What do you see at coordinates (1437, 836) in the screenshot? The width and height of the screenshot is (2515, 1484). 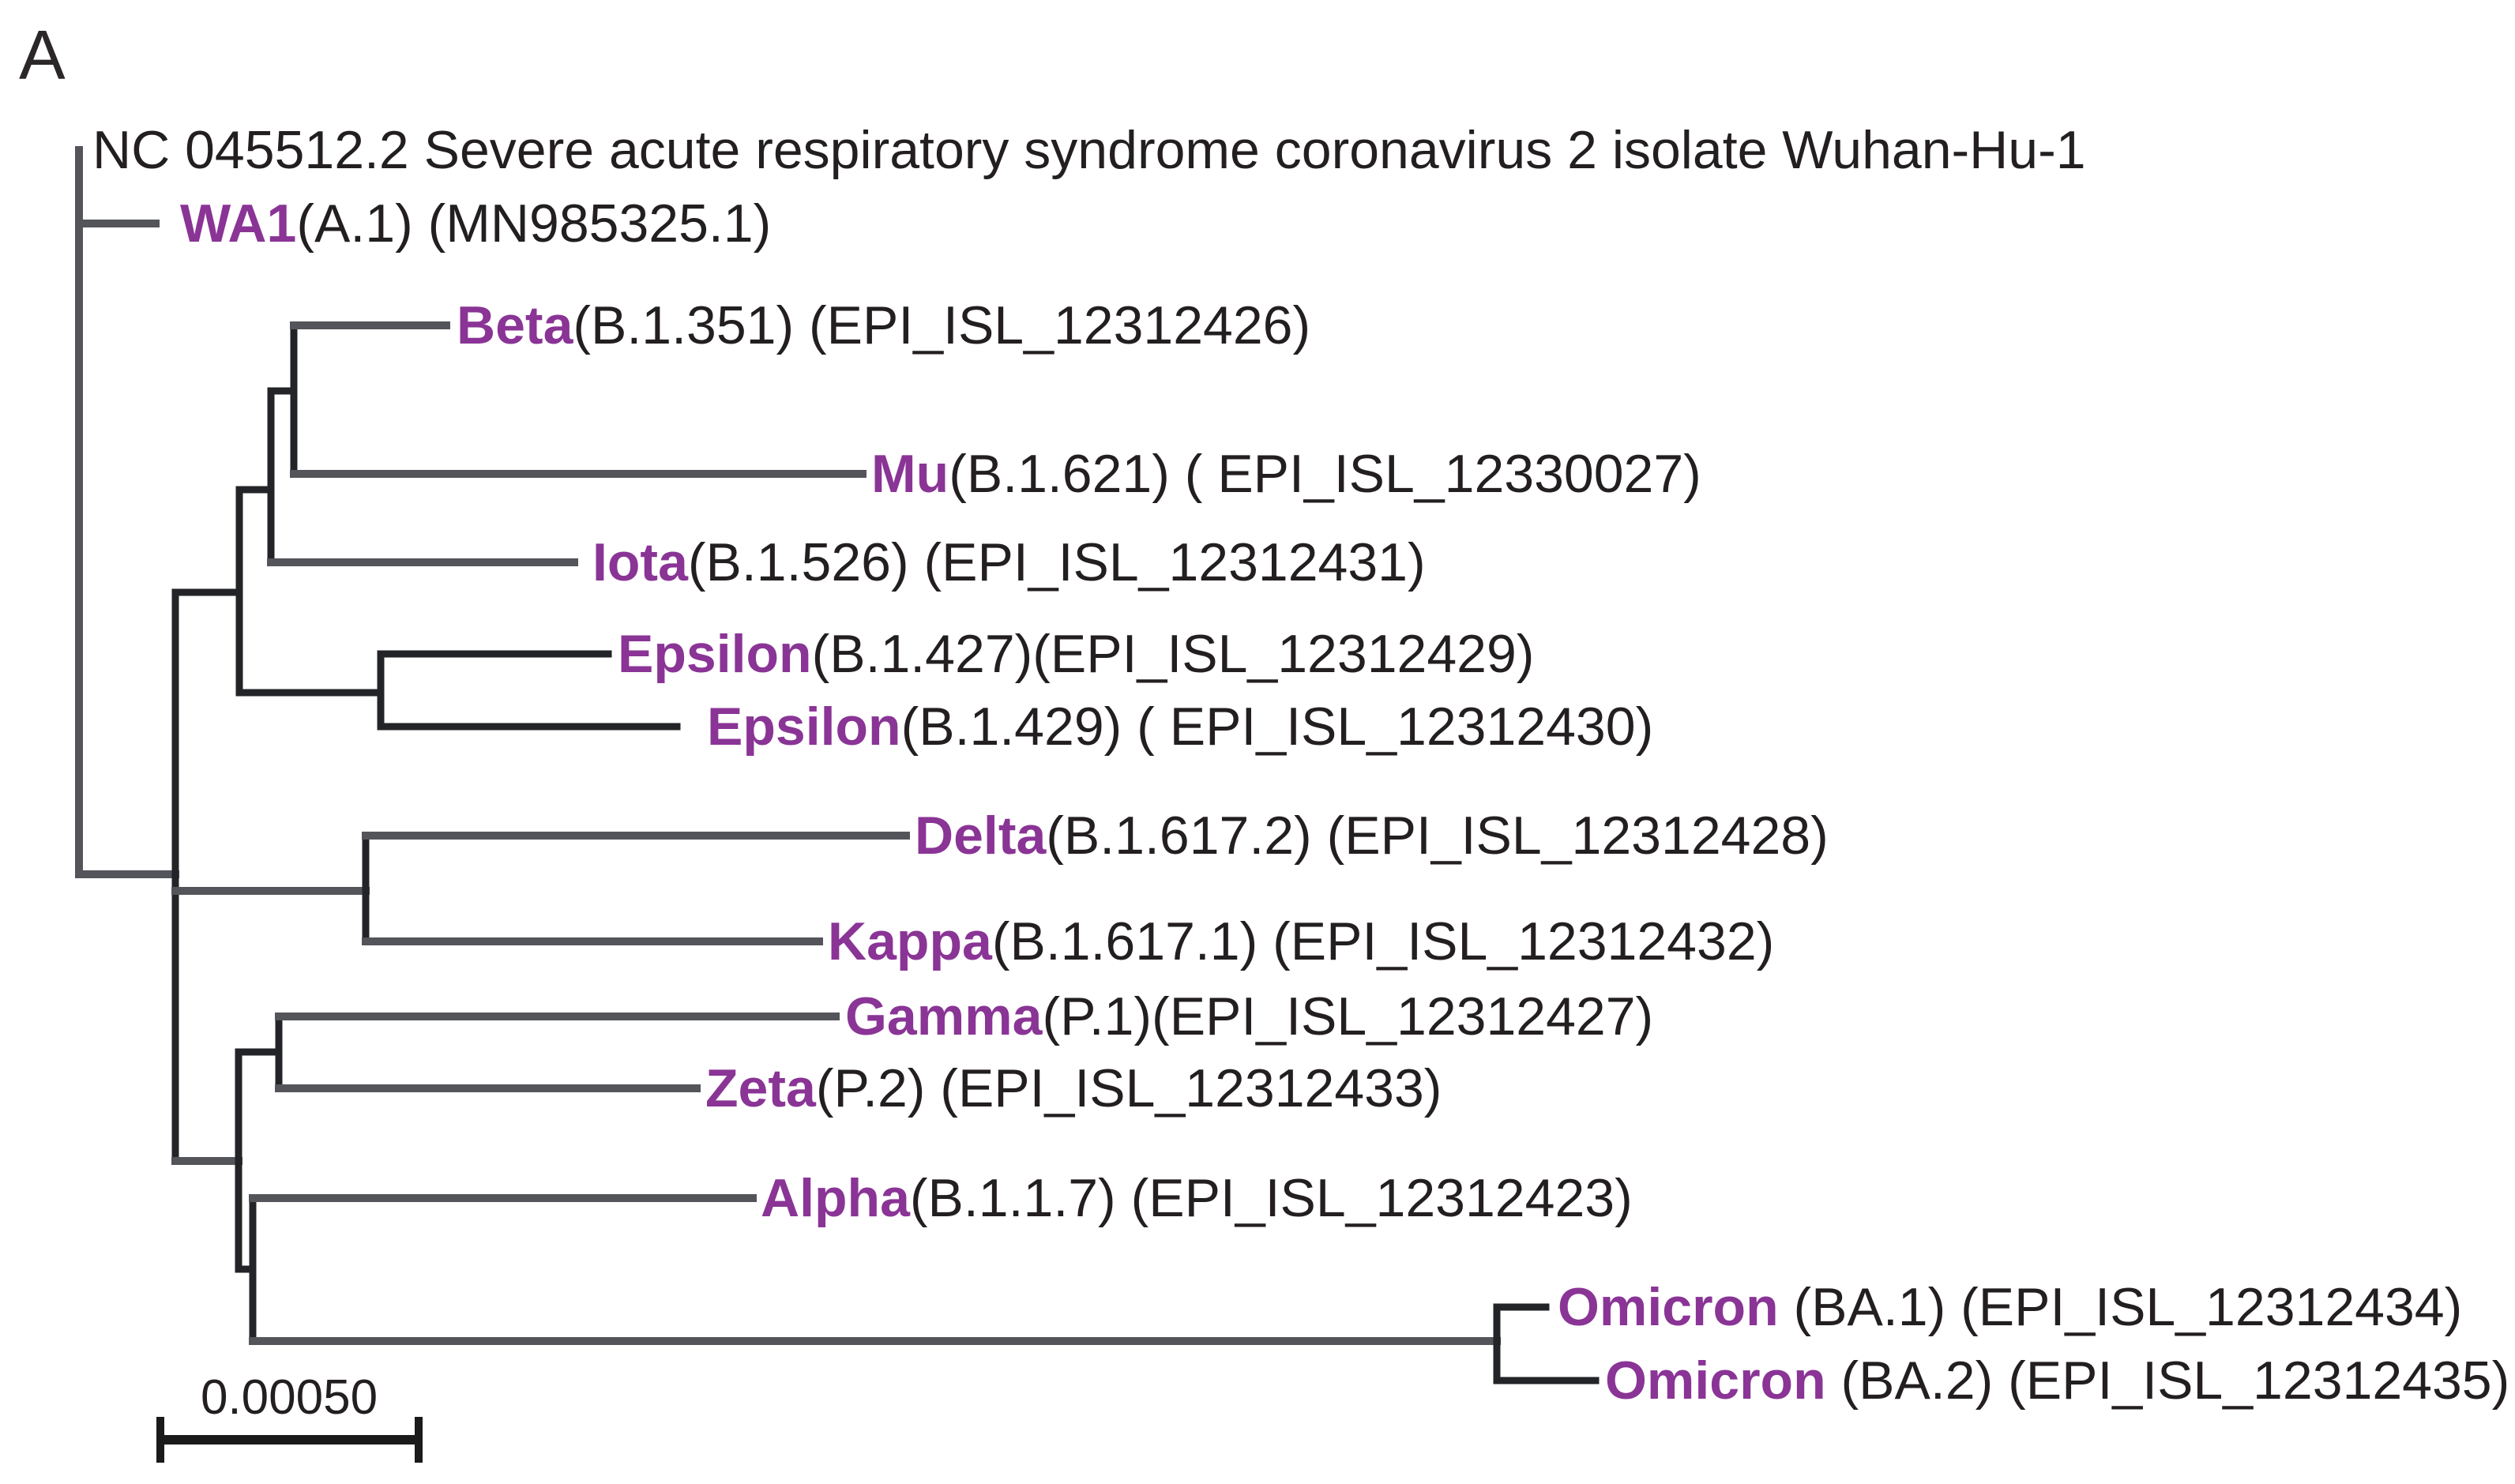 I see `lineage-and-accession: (B.1.617.2) (EPI_ISL_12312428)` at bounding box center [1437, 836].